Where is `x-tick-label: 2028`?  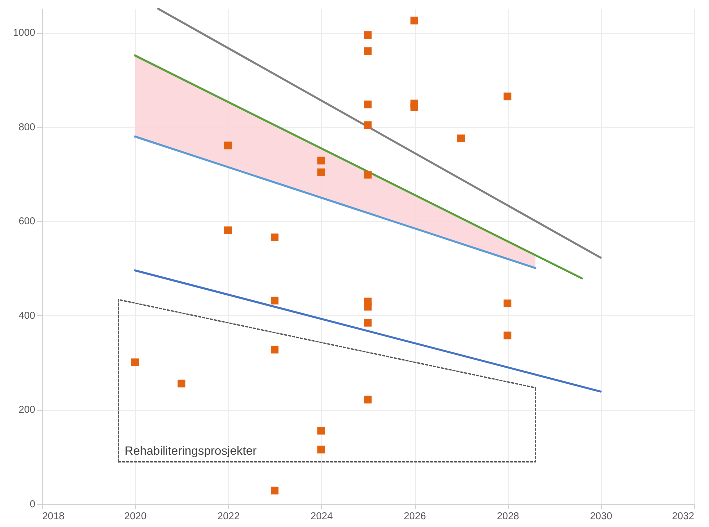
x-tick-label: 2028 is located at coordinates (508, 517).